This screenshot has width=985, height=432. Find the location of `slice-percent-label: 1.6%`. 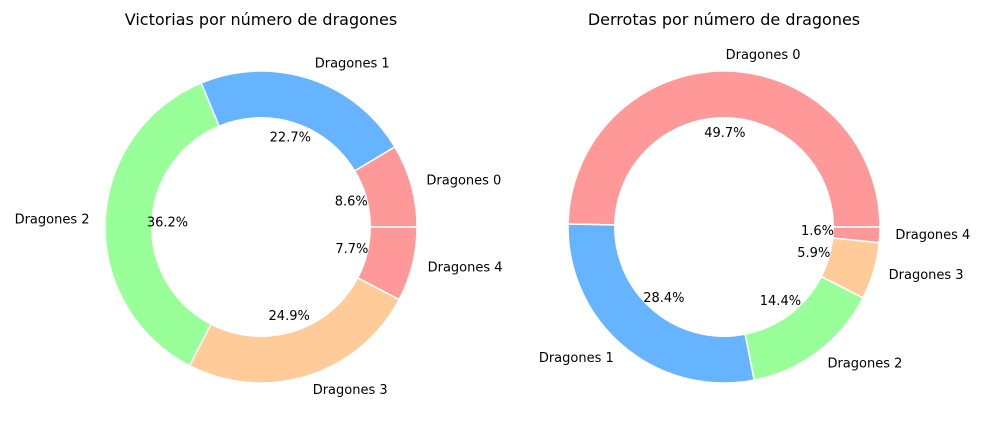

slice-percent-label: 1.6% is located at coordinates (817, 231).